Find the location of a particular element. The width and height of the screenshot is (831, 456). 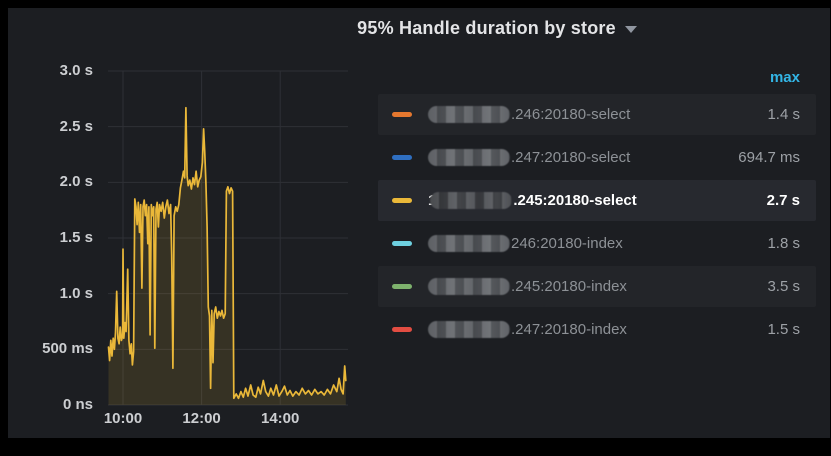

legend-row: 246:20180-index 1.8 s is located at coordinates (597, 243).